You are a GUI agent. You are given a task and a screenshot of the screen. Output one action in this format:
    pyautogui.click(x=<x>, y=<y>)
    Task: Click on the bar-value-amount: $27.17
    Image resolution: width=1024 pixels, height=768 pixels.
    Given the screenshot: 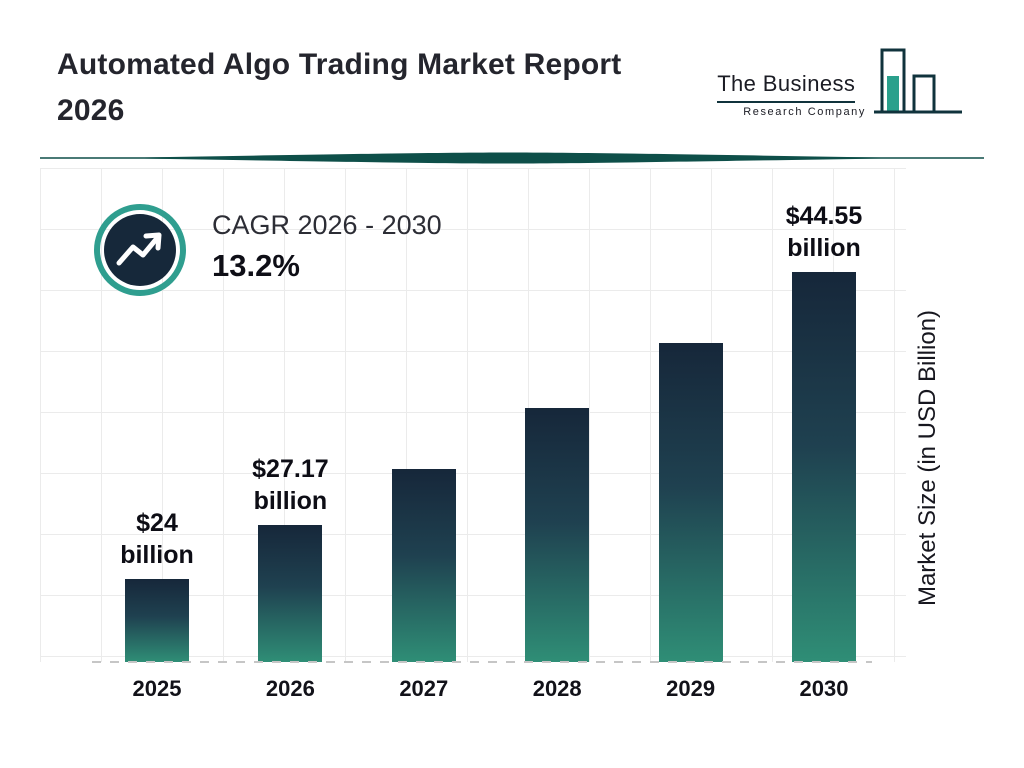 What is the action you would take?
    pyautogui.click(x=290, y=469)
    